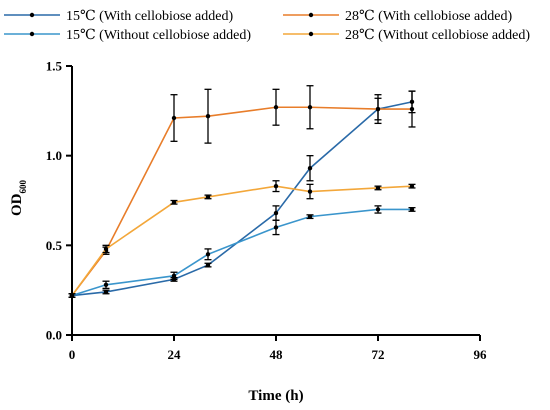 The width and height of the screenshot is (550, 410). What do you see at coordinates (428, 16) in the screenshot?
I see `legend-label: 28℃ (With cellobiose added)` at bounding box center [428, 16].